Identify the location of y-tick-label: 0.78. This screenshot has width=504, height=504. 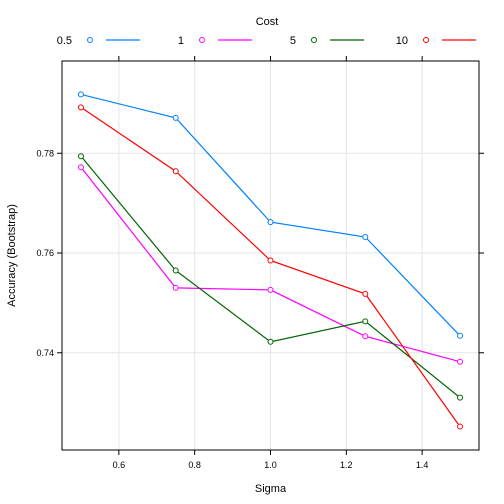
(45, 153).